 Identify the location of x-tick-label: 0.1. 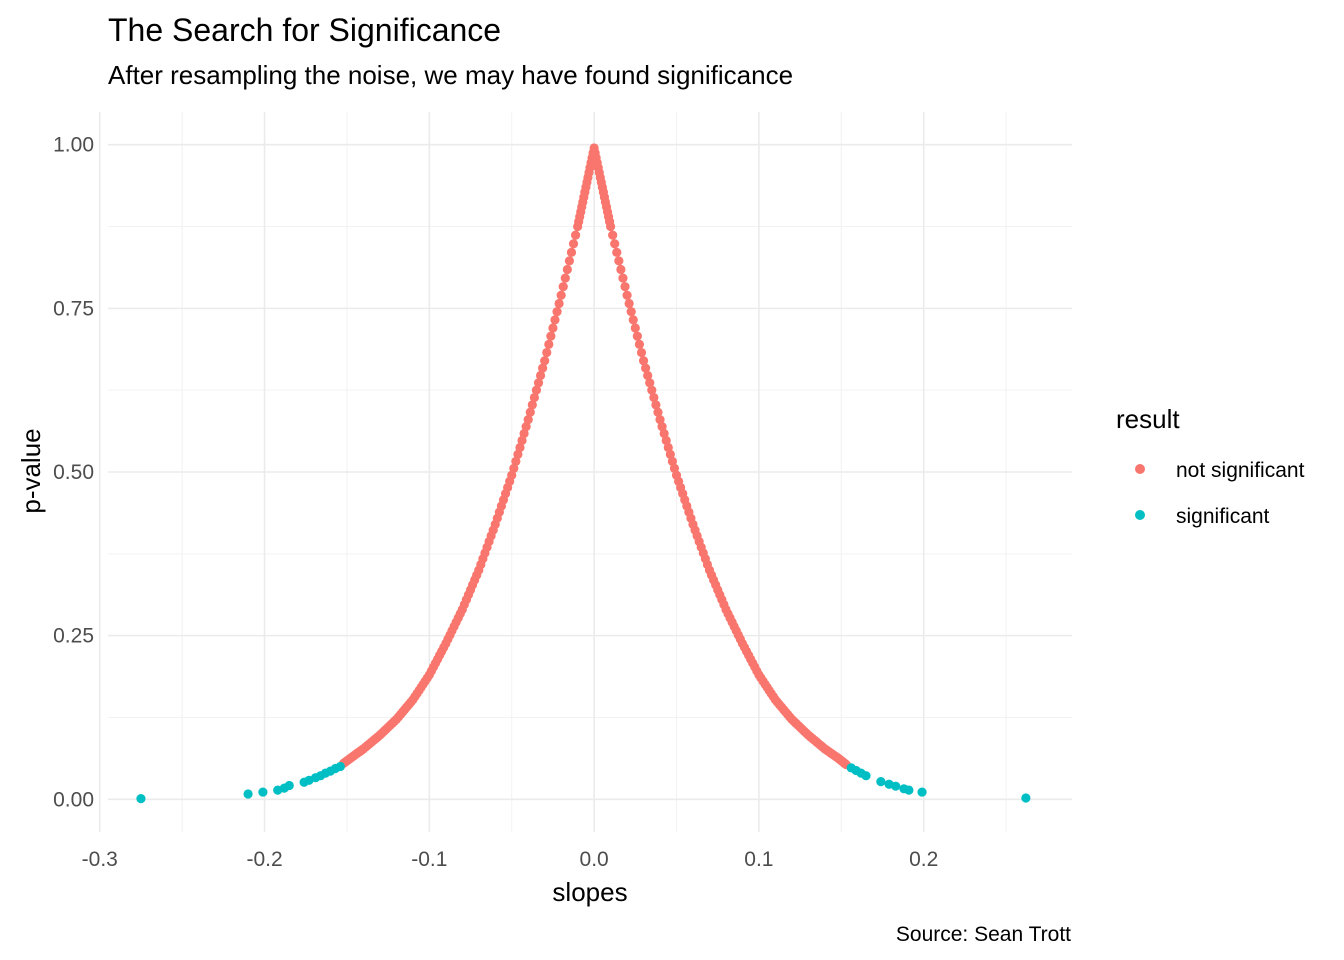
(758, 859).